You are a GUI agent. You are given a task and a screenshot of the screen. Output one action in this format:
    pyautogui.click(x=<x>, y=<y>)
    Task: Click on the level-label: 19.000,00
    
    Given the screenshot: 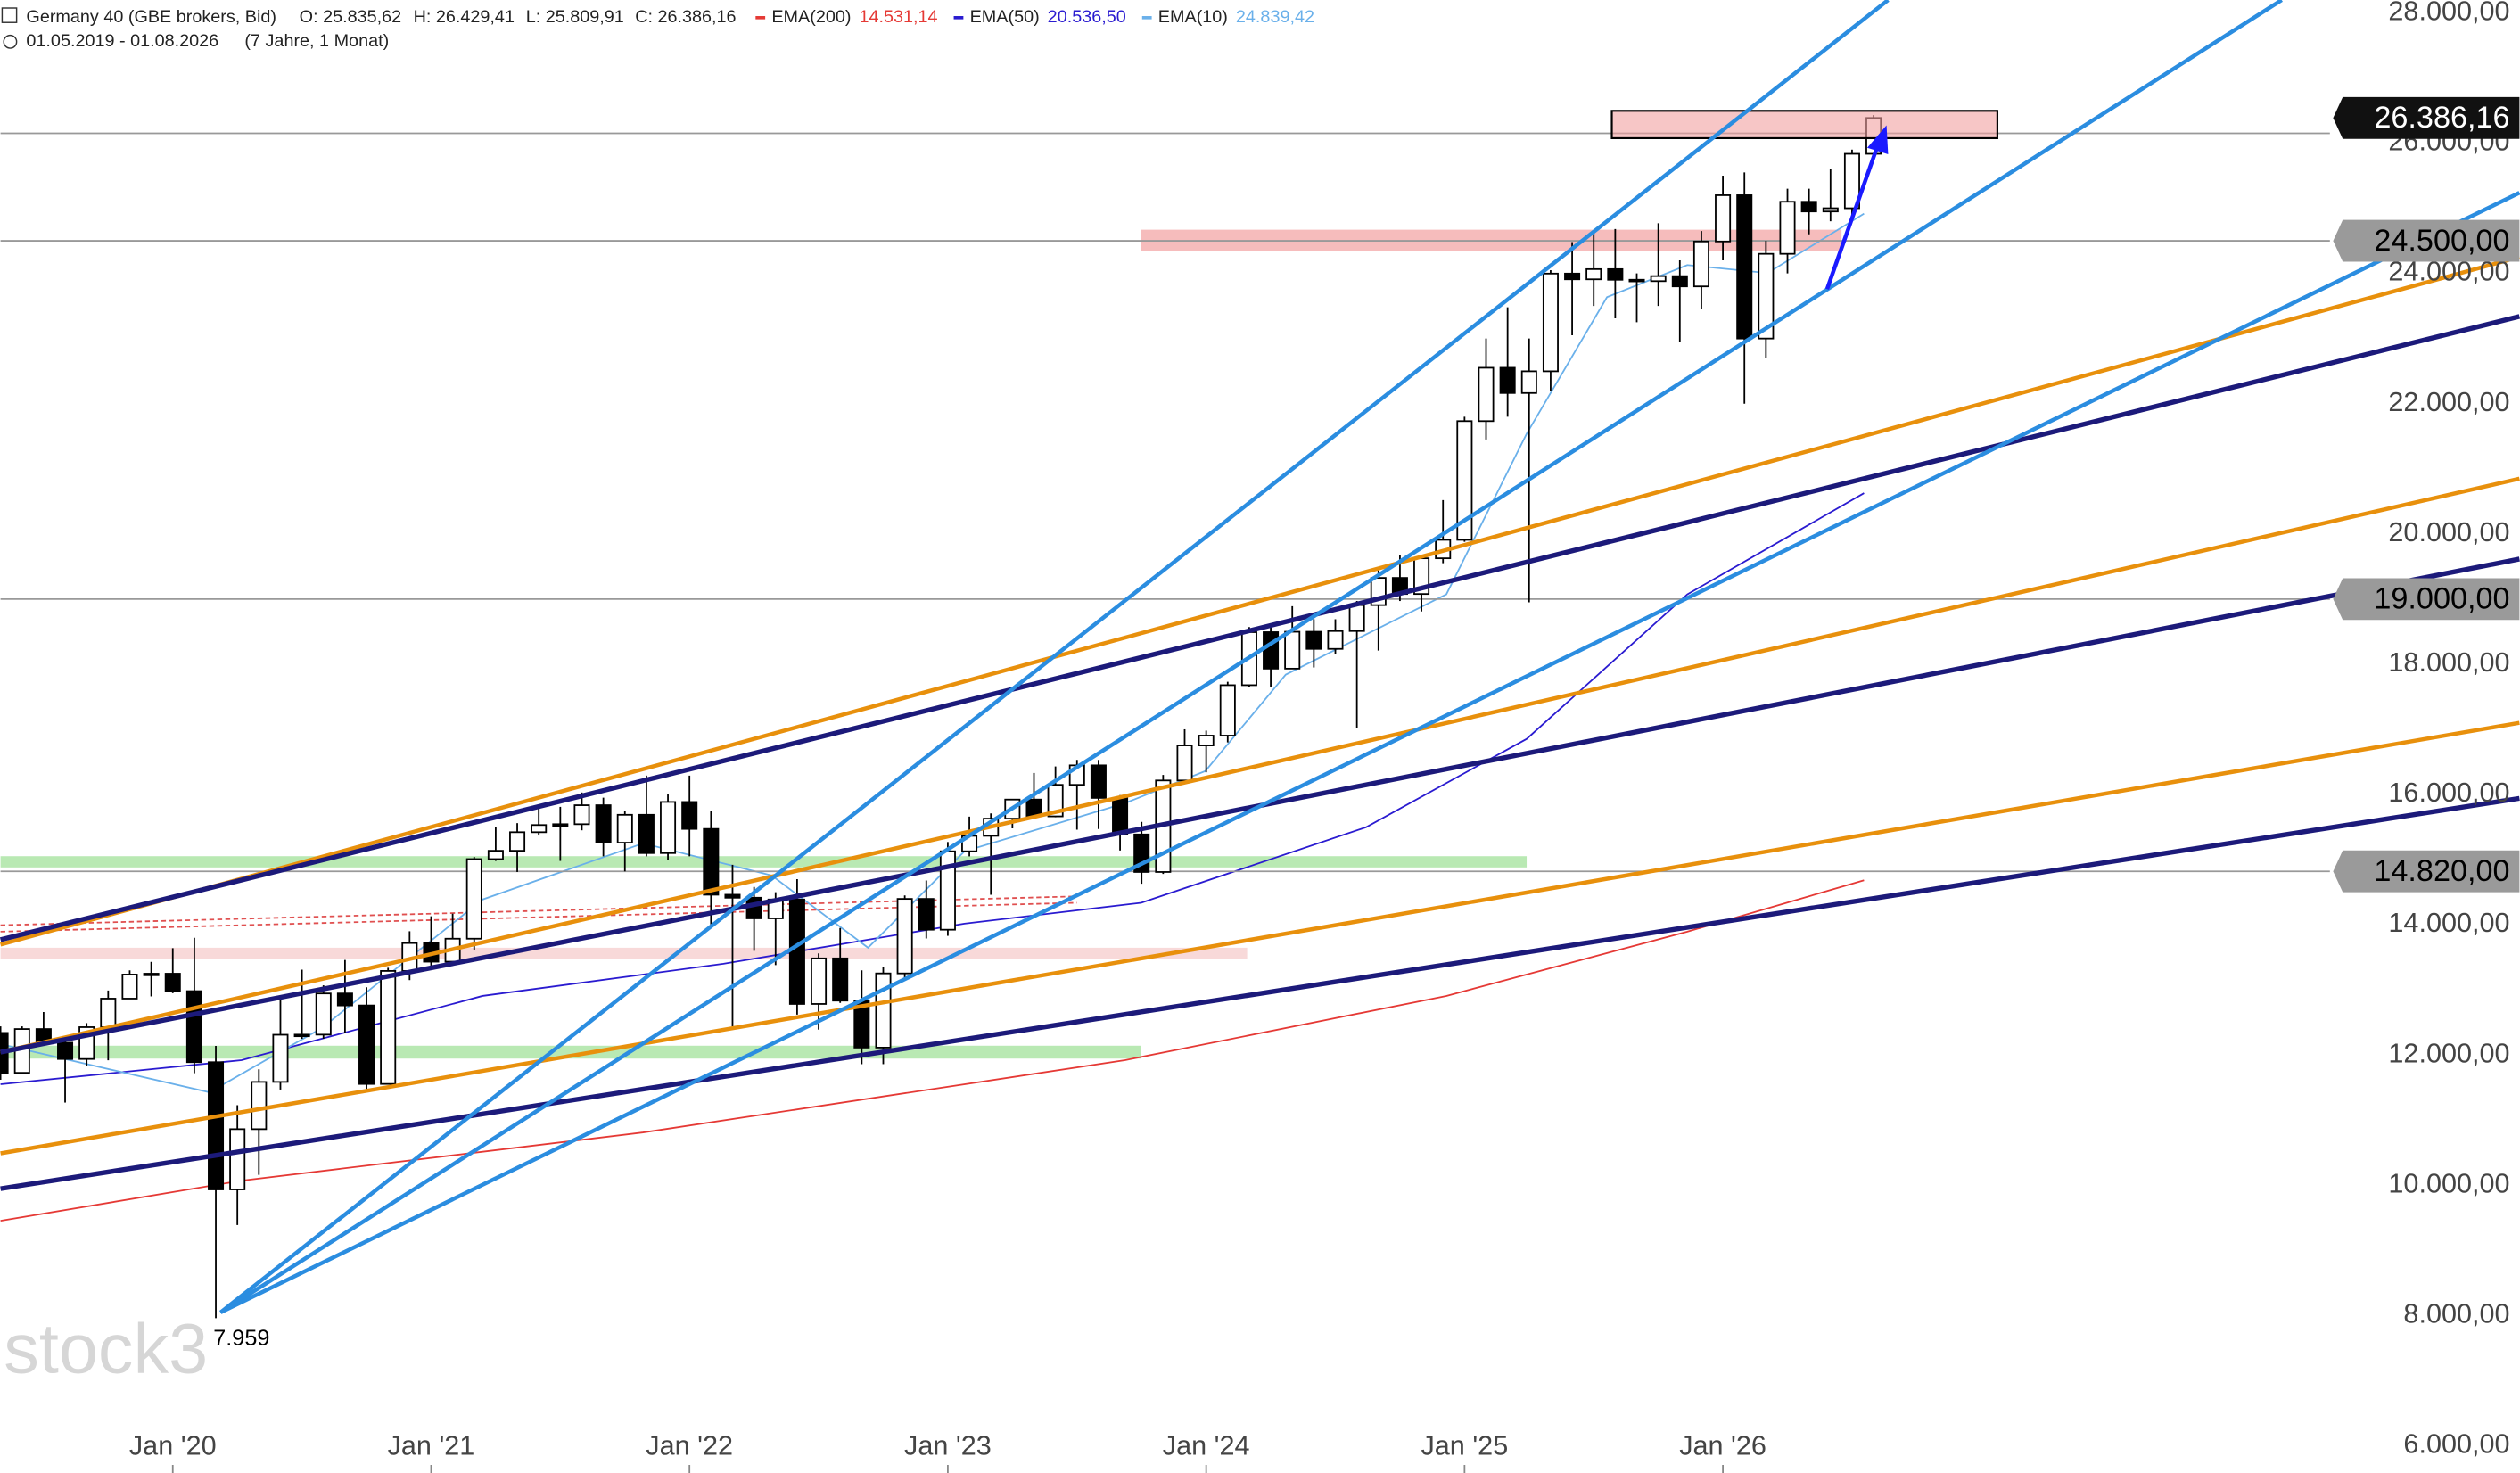 What is the action you would take?
    pyautogui.click(x=2441, y=599)
    